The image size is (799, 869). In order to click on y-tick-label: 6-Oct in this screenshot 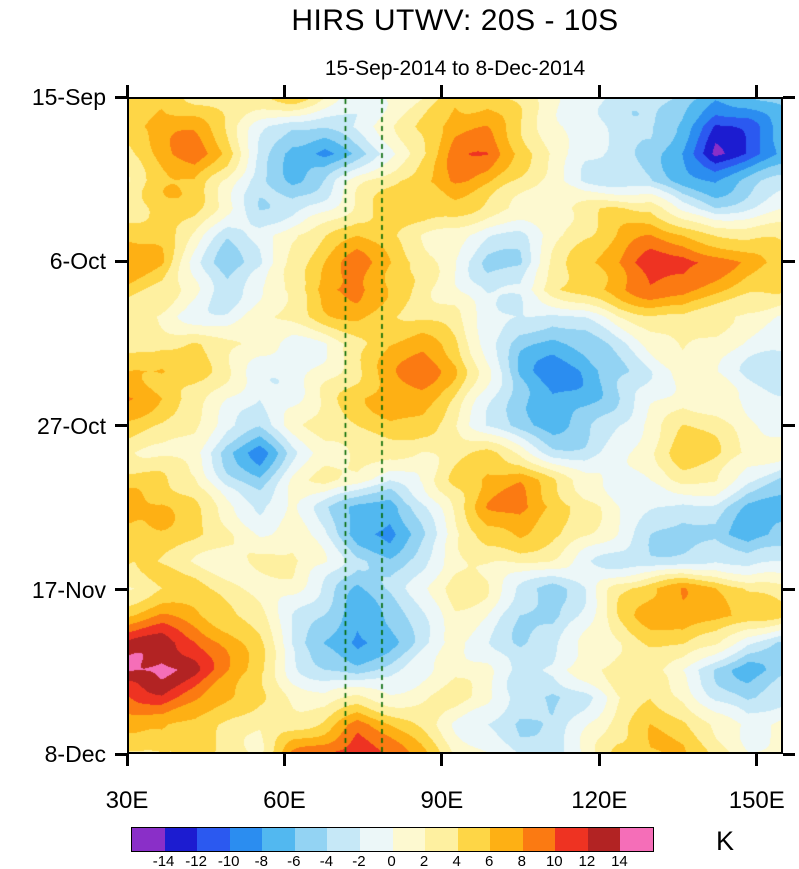, I will do `click(77, 261)`.